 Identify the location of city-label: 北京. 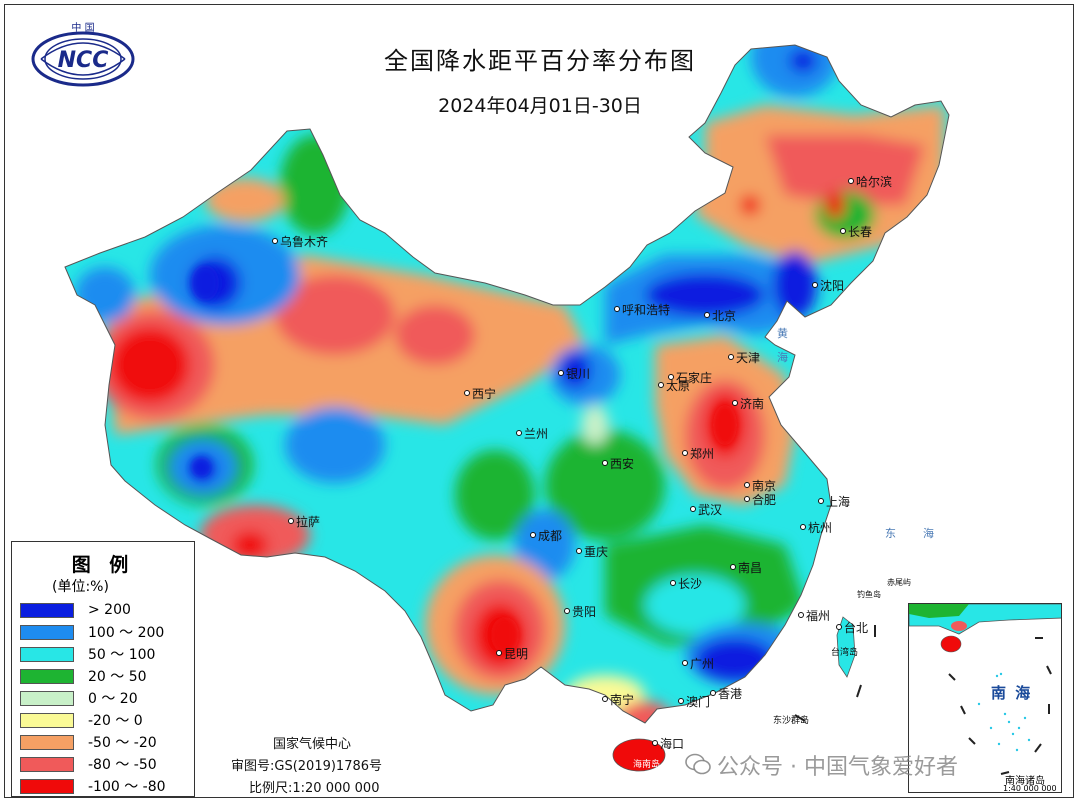
(724, 316).